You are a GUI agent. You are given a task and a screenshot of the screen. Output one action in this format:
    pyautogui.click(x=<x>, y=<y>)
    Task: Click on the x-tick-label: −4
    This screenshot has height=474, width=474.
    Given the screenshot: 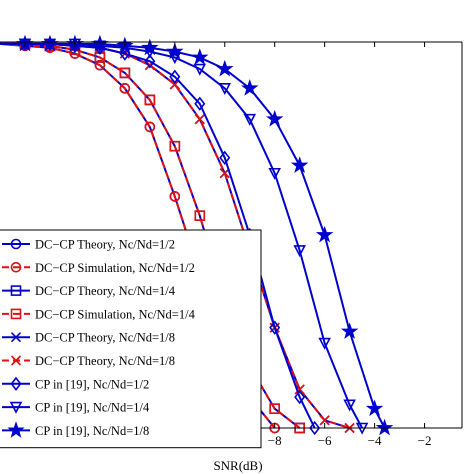 What is the action you would take?
    pyautogui.click(x=375, y=440)
    